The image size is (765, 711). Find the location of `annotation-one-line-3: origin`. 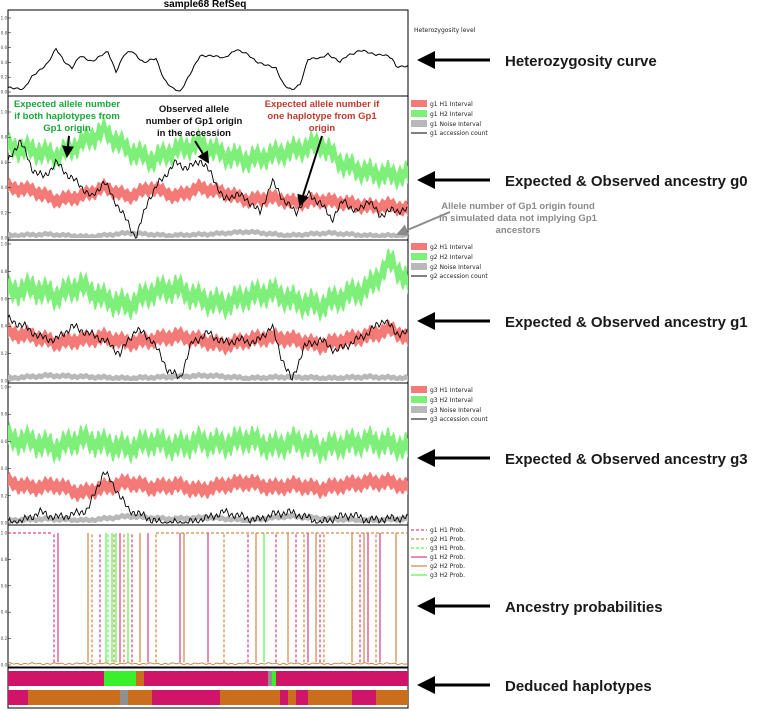

annotation-one-line-3: origin is located at coordinates (322, 128).